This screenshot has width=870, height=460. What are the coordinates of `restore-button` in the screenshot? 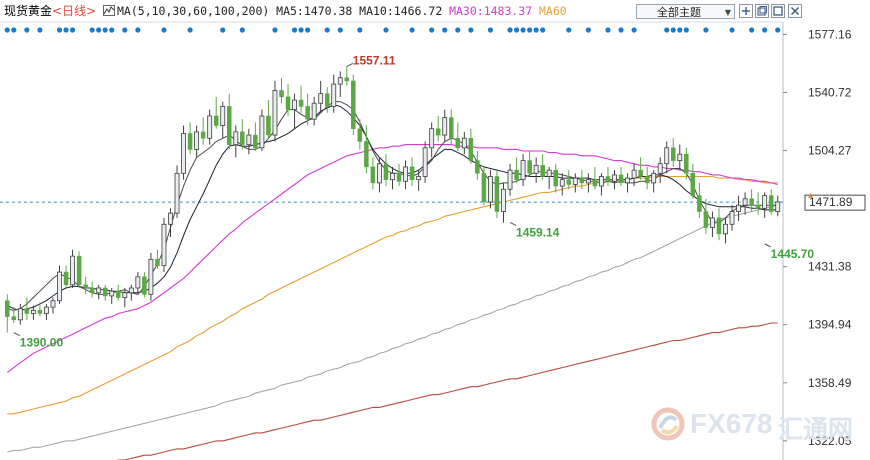 It's located at (762, 11).